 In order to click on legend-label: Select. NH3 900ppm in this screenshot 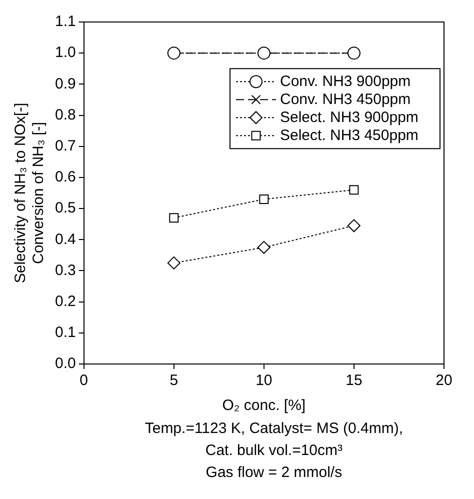, I will do `click(349, 117)`.